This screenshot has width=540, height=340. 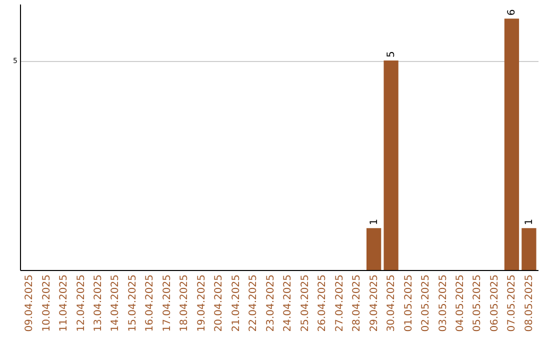 I want to click on x-tick-label: 09.04.2025, so click(x=30, y=303).